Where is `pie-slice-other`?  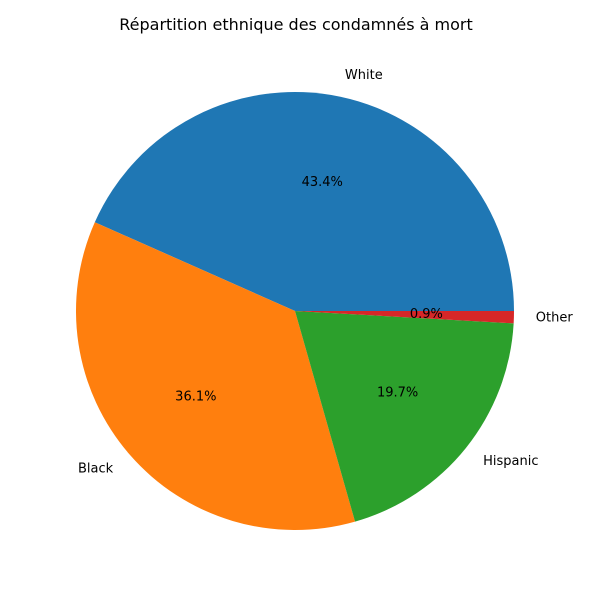 pie-slice-other is located at coordinates (404, 317).